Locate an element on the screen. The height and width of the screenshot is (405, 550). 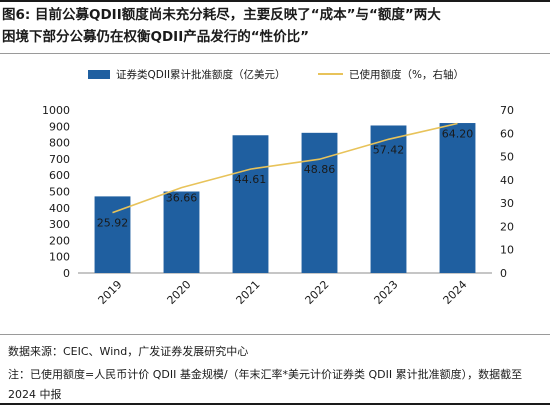
legend: 证券类QDII累计批准额度（亿美元） 已使用额度（%，右轴） is located at coordinates (276, 74).